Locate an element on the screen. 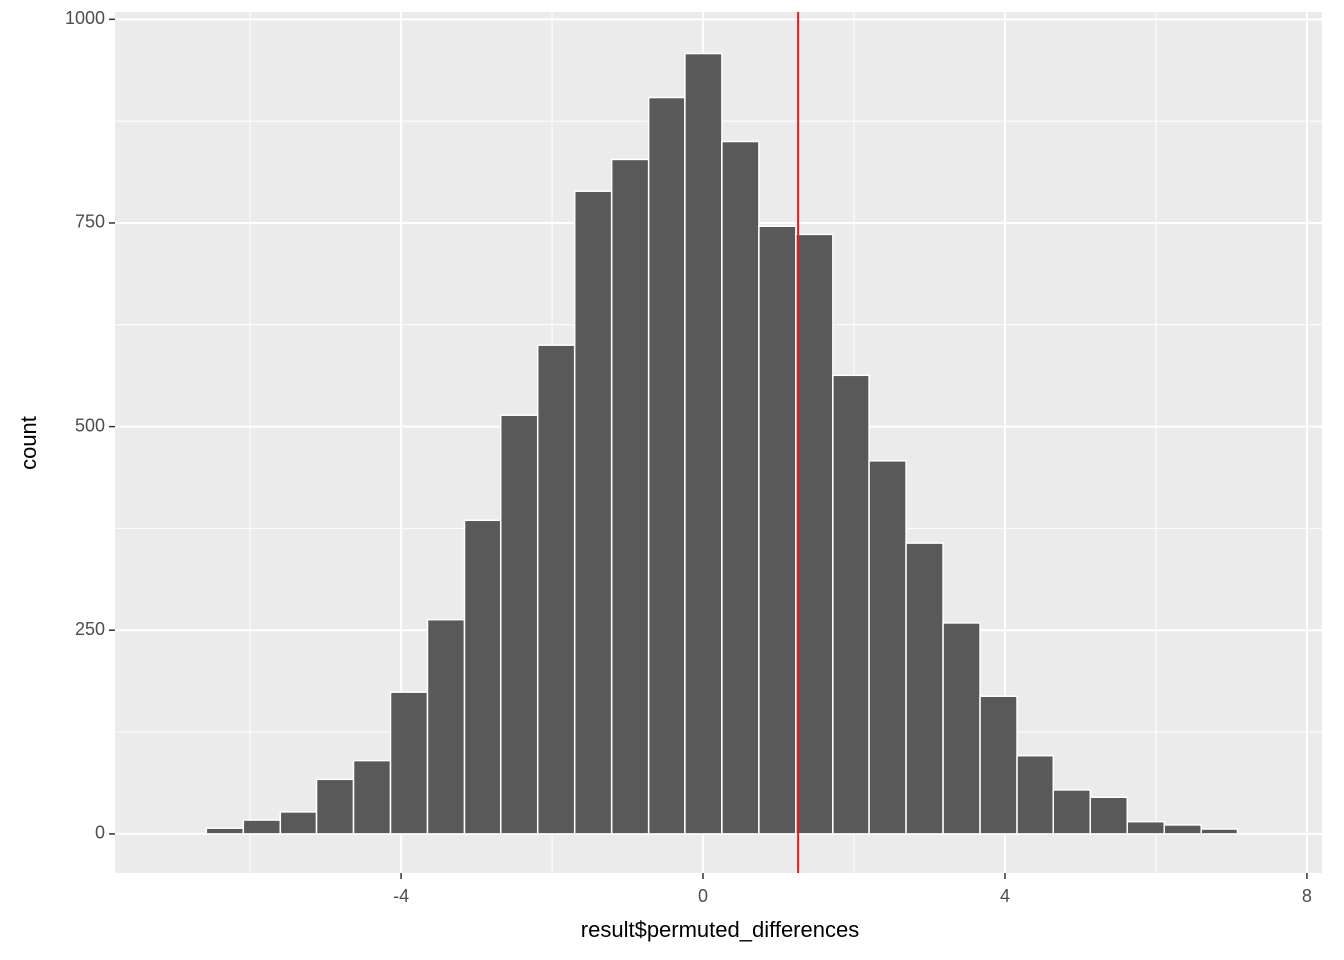 The height and width of the screenshot is (960, 1344). x-tick-label: 4 is located at coordinates (1005, 896).